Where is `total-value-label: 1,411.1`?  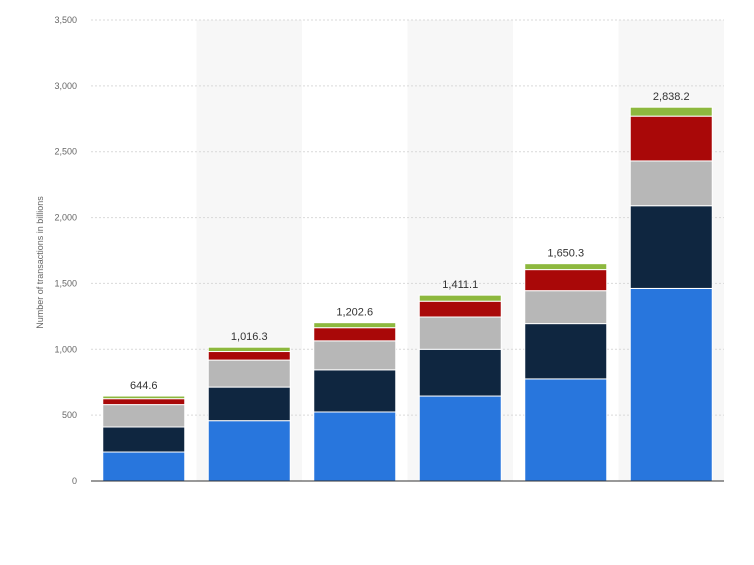
total-value-label: 1,411.1 is located at coordinates (460, 285).